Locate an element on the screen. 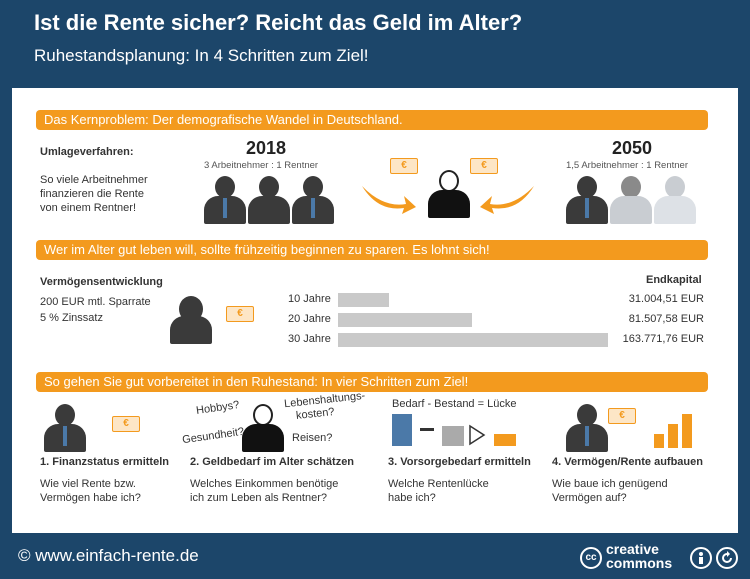 This screenshot has height=579, width=750. footer-url: © www.einfach-rente.de is located at coordinates (108, 555).